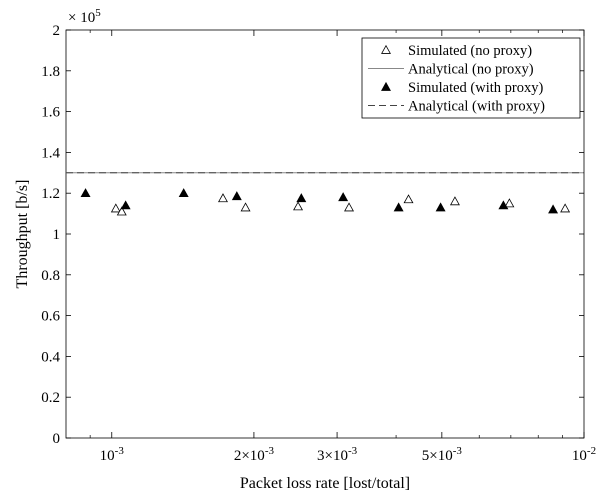 This screenshot has width=612, height=495. I want to click on y-tick-label: 1.2, so click(50, 194).